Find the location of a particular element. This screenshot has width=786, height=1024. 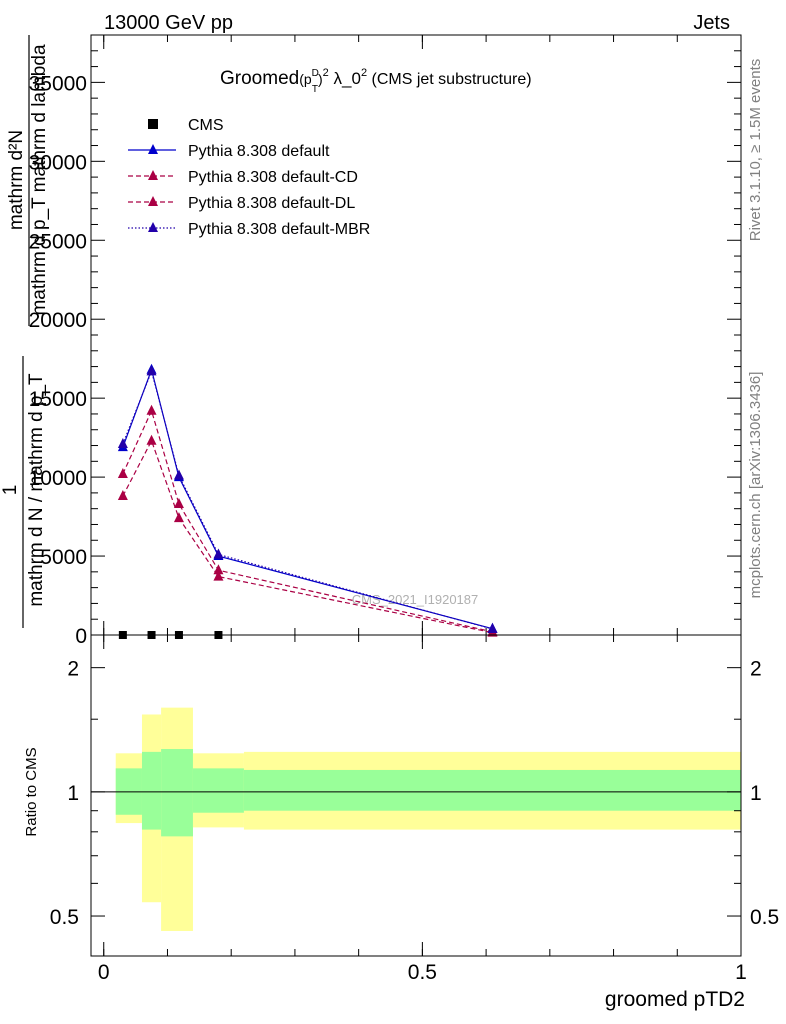

legend-marker-cms is located at coordinates (153, 124).